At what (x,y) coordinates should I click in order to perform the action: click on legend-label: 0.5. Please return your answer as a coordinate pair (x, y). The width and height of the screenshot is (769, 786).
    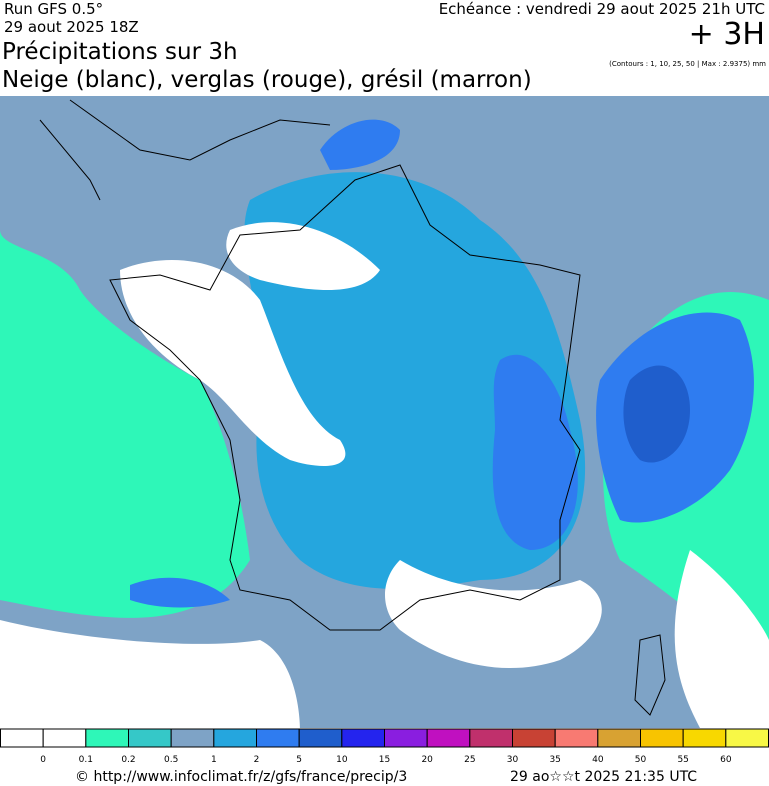
    Looking at the image, I should click on (171, 760).